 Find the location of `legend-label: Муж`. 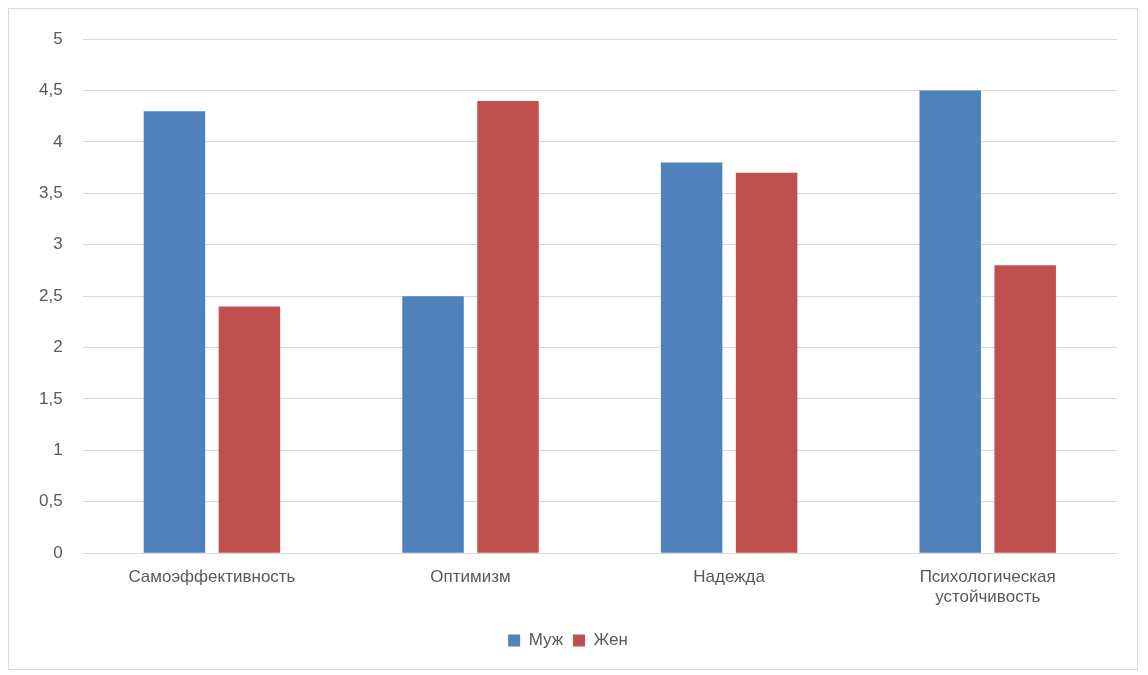

legend-label: Муж is located at coordinates (546, 640).